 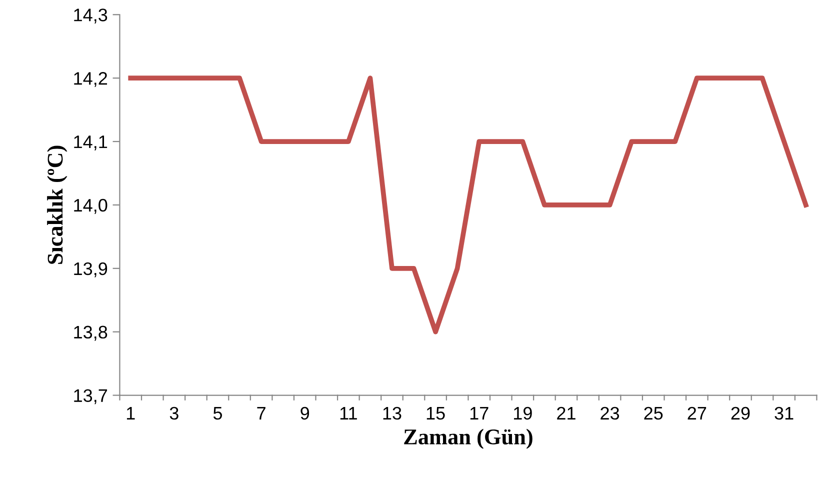 What do you see at coordinates (91, 143) in the screenshot?
I see `y-tick-label: 14,1` at bounding box center [91, 143].